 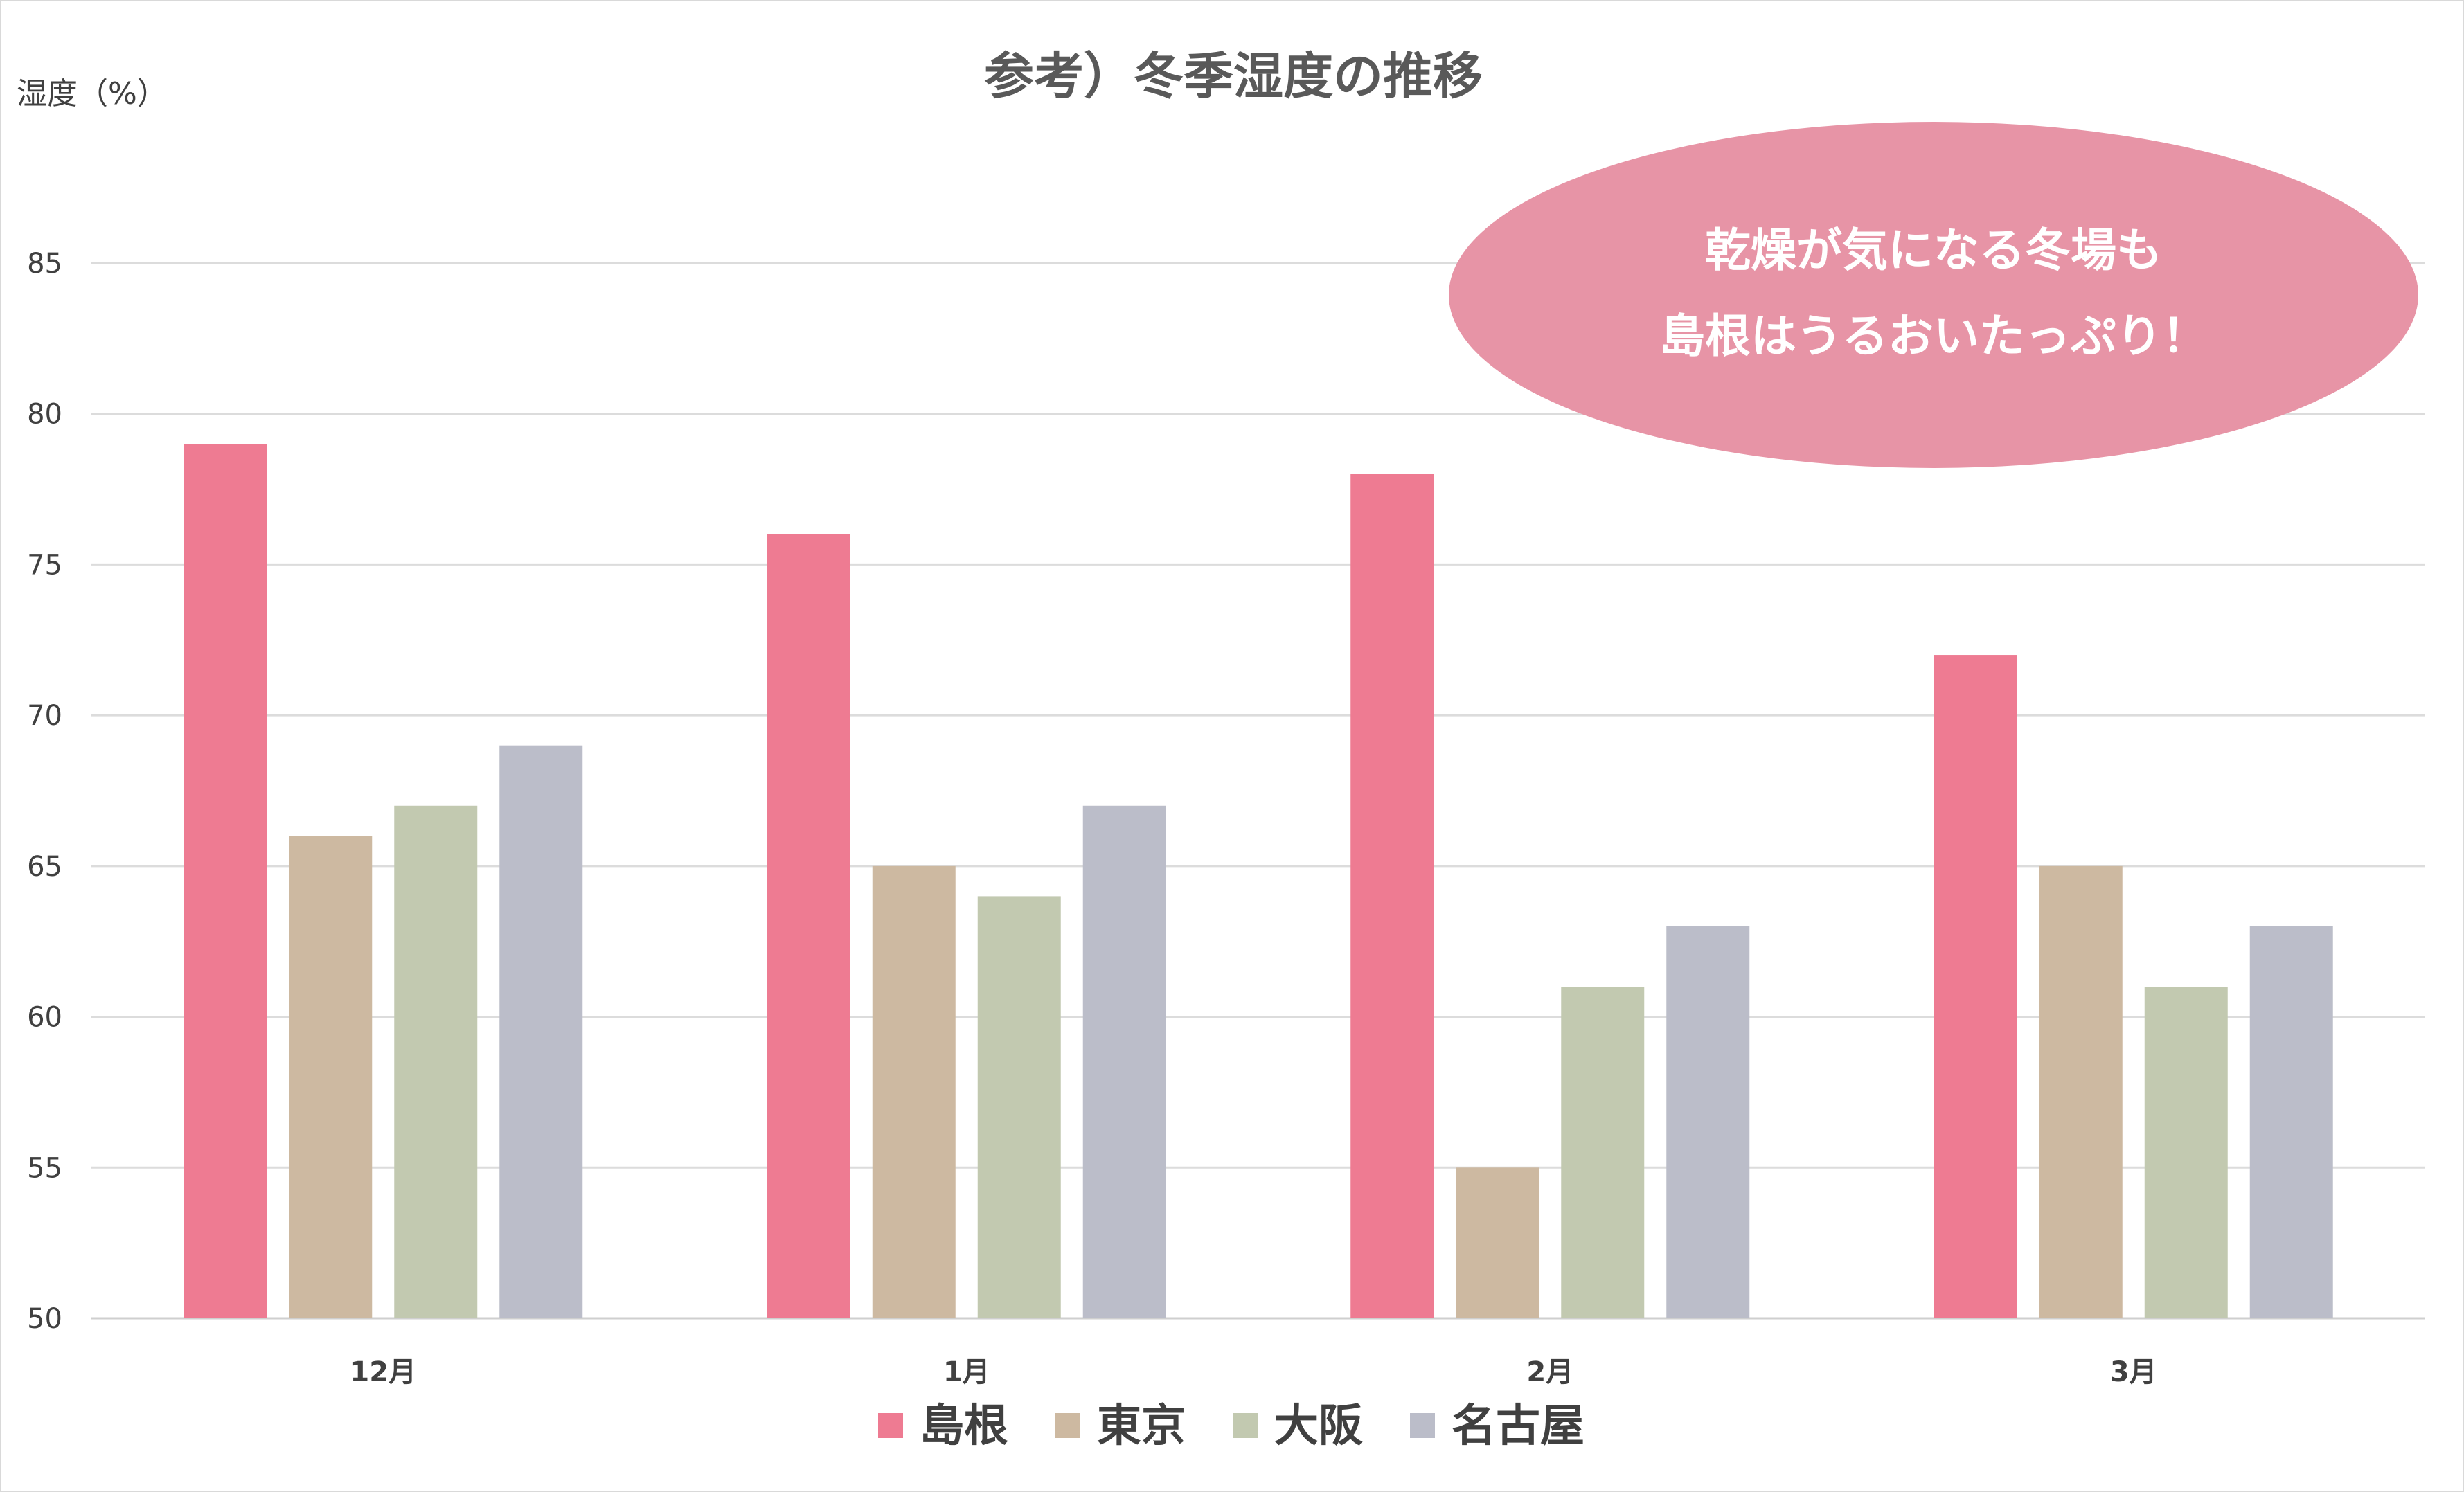 What do you see at coordinates (1933, 295) in the screenshot?
I see `callout-ellipse` at bounding box center [1933, 295].